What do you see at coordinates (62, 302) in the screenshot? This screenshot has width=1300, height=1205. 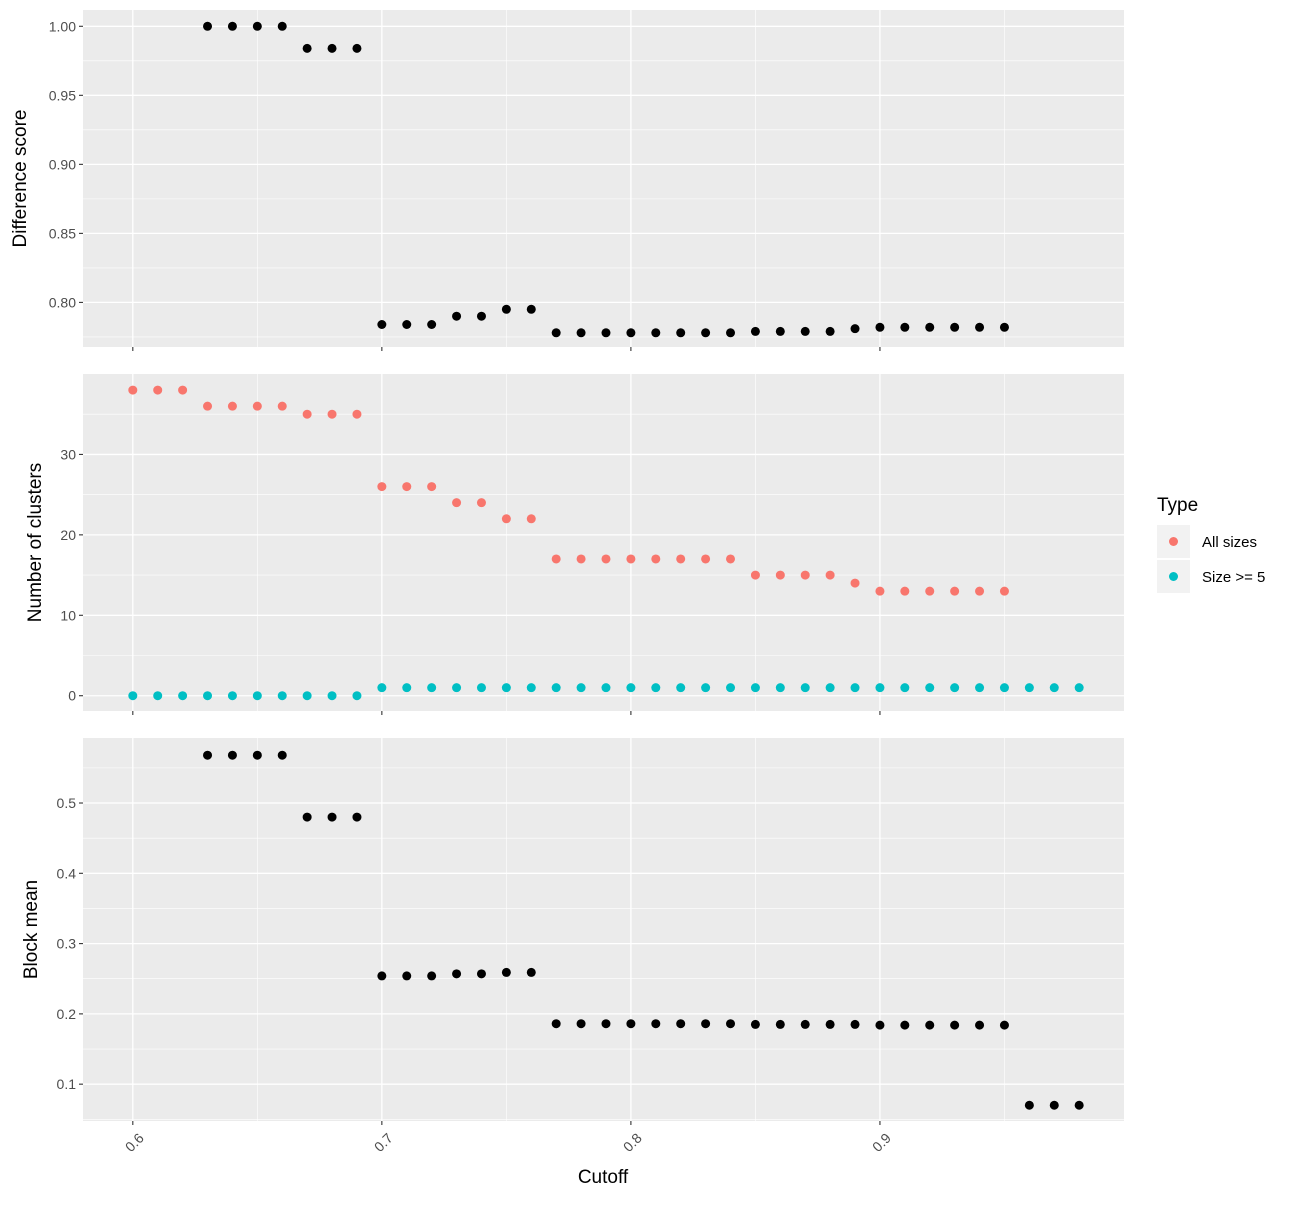 I see `y-tick-label: 0.80` at bounding box center [62, 302].